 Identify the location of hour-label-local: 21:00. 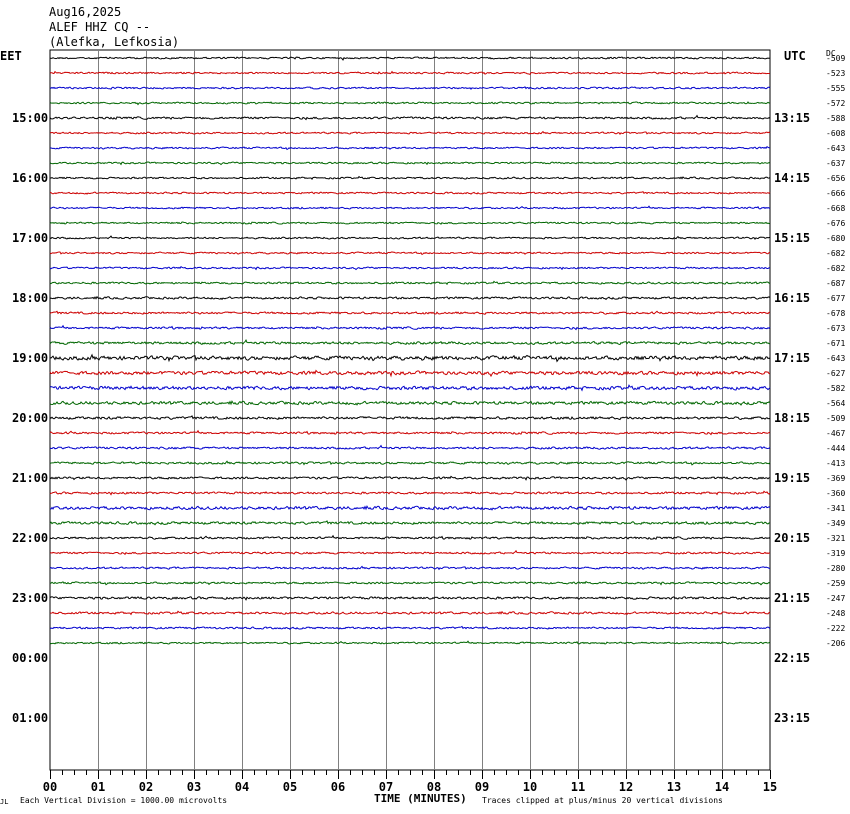
(30, 478).